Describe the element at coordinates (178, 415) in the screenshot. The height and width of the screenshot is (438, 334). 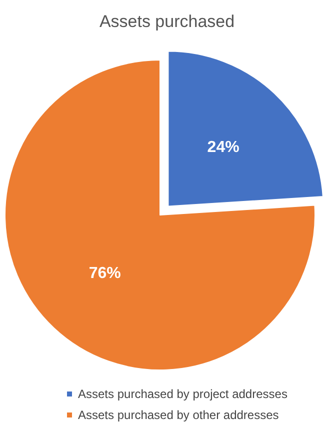
I see `legend-label: Assets purchased by other addresses` at that location.